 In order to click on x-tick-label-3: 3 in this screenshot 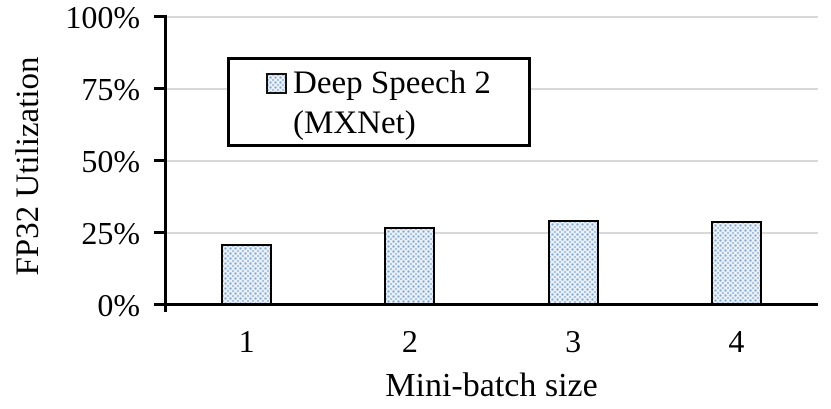, I will do `click(573, 341)`.